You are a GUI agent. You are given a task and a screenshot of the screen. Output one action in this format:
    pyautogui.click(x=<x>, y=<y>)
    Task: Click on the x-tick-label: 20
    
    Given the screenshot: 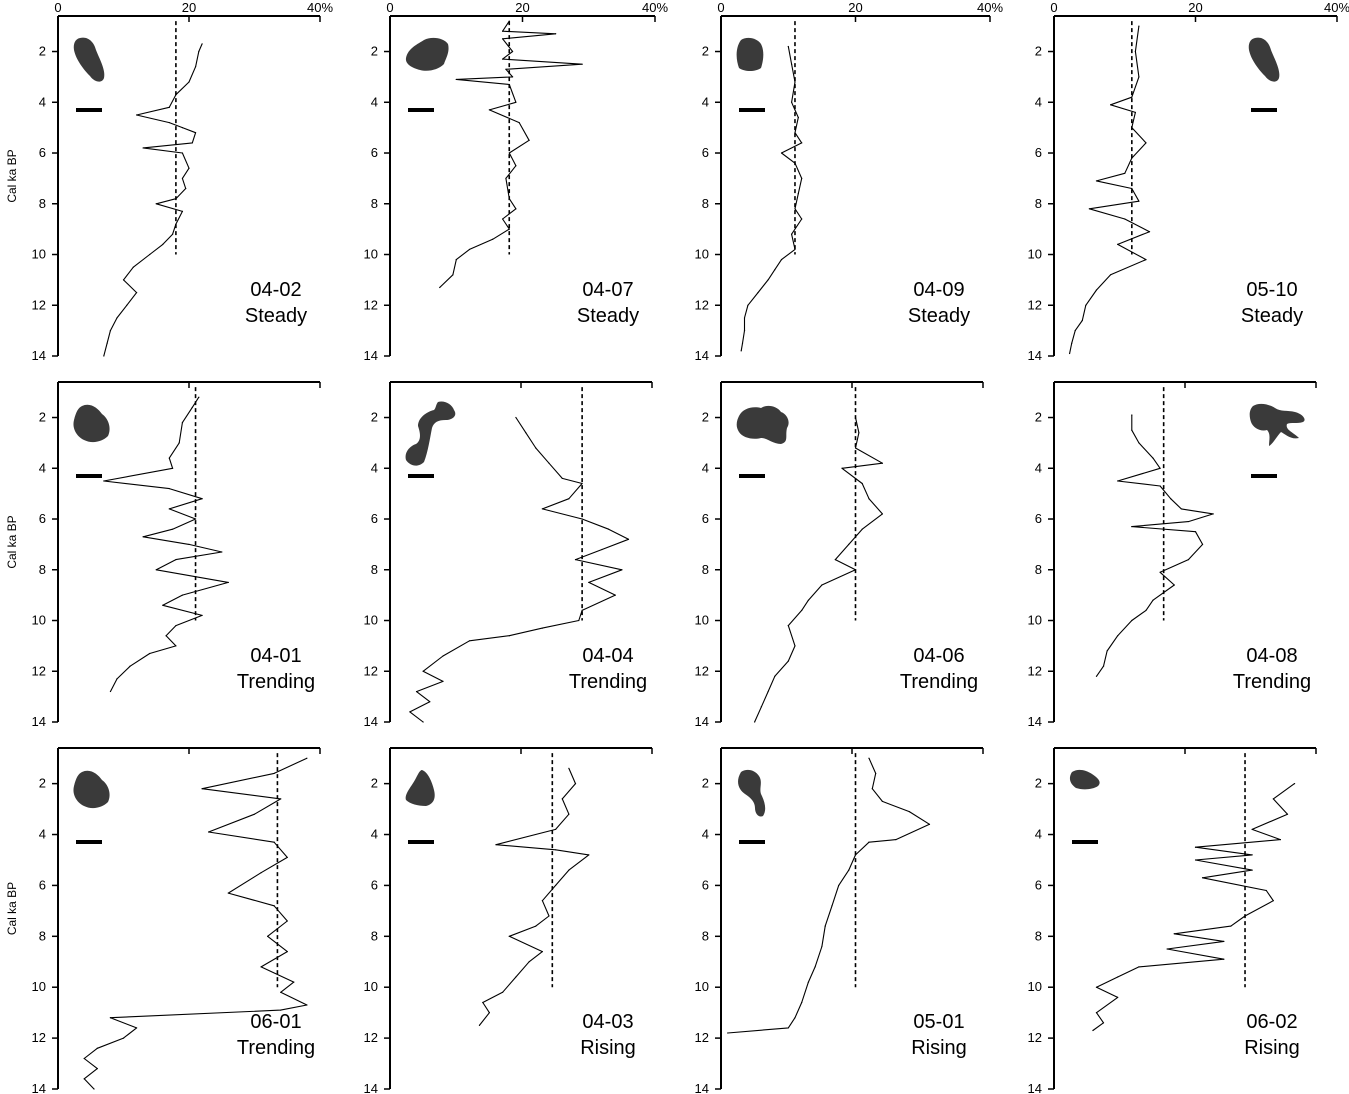 What is the action you would take?
    pyautogui.click(x=1195, y=7)
    